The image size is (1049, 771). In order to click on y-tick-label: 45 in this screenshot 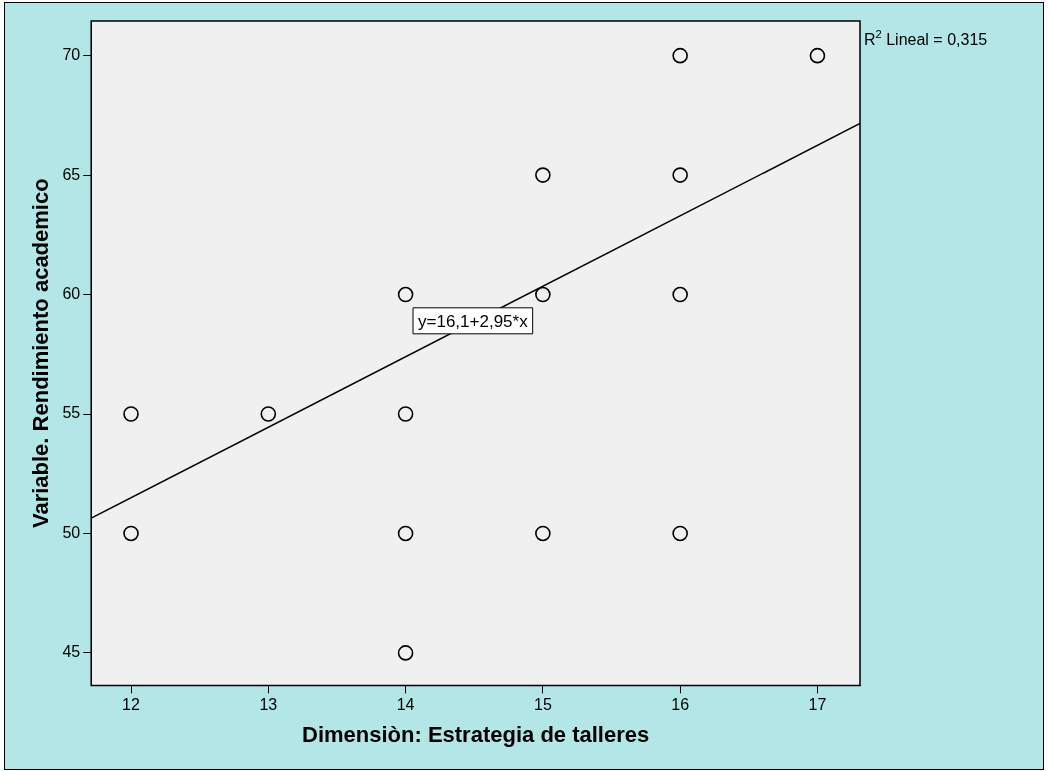, I will do `click(71, 652)`.